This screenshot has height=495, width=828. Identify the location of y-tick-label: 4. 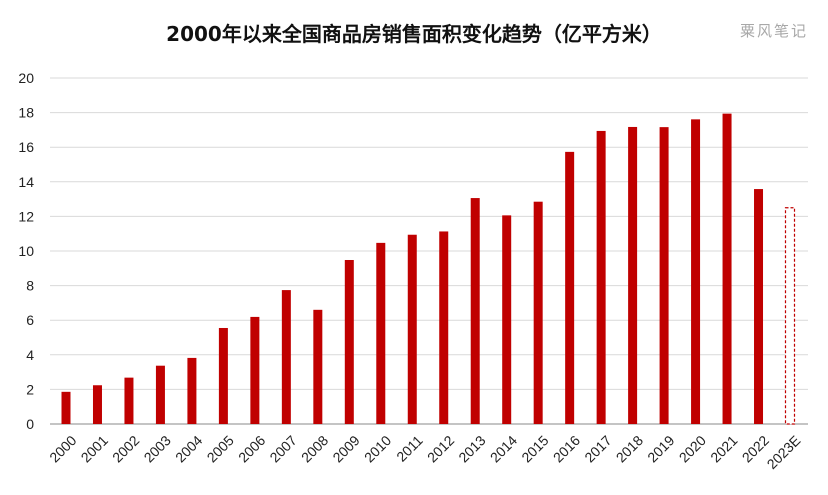
(30, 355).